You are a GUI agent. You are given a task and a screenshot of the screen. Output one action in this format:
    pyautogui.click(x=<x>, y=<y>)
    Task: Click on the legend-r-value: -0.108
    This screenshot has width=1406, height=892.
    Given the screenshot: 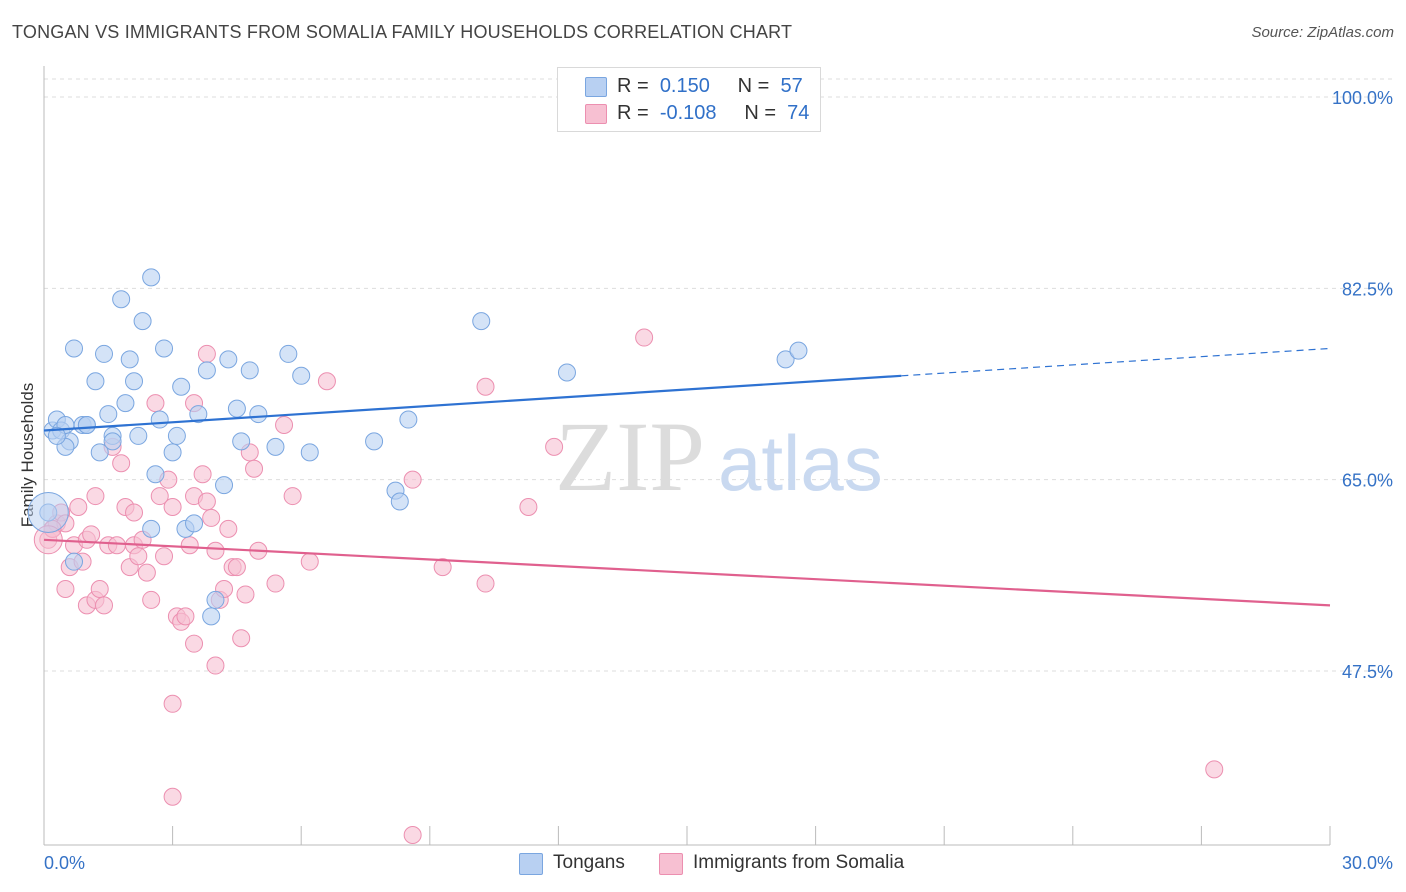 What is the action you would take?
    pyautogui.click(x=688, y=113)
    